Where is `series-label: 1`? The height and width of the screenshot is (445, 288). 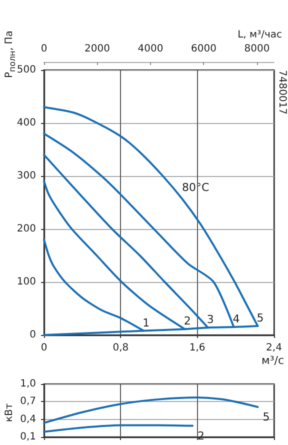 series-label: 1 is located at coordinates (146, 323).